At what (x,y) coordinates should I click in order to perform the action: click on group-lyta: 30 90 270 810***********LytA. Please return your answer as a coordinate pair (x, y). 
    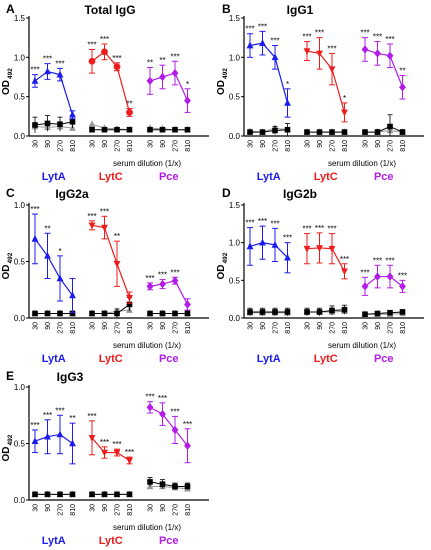
    Looking at the image, I should click on (53, 476).